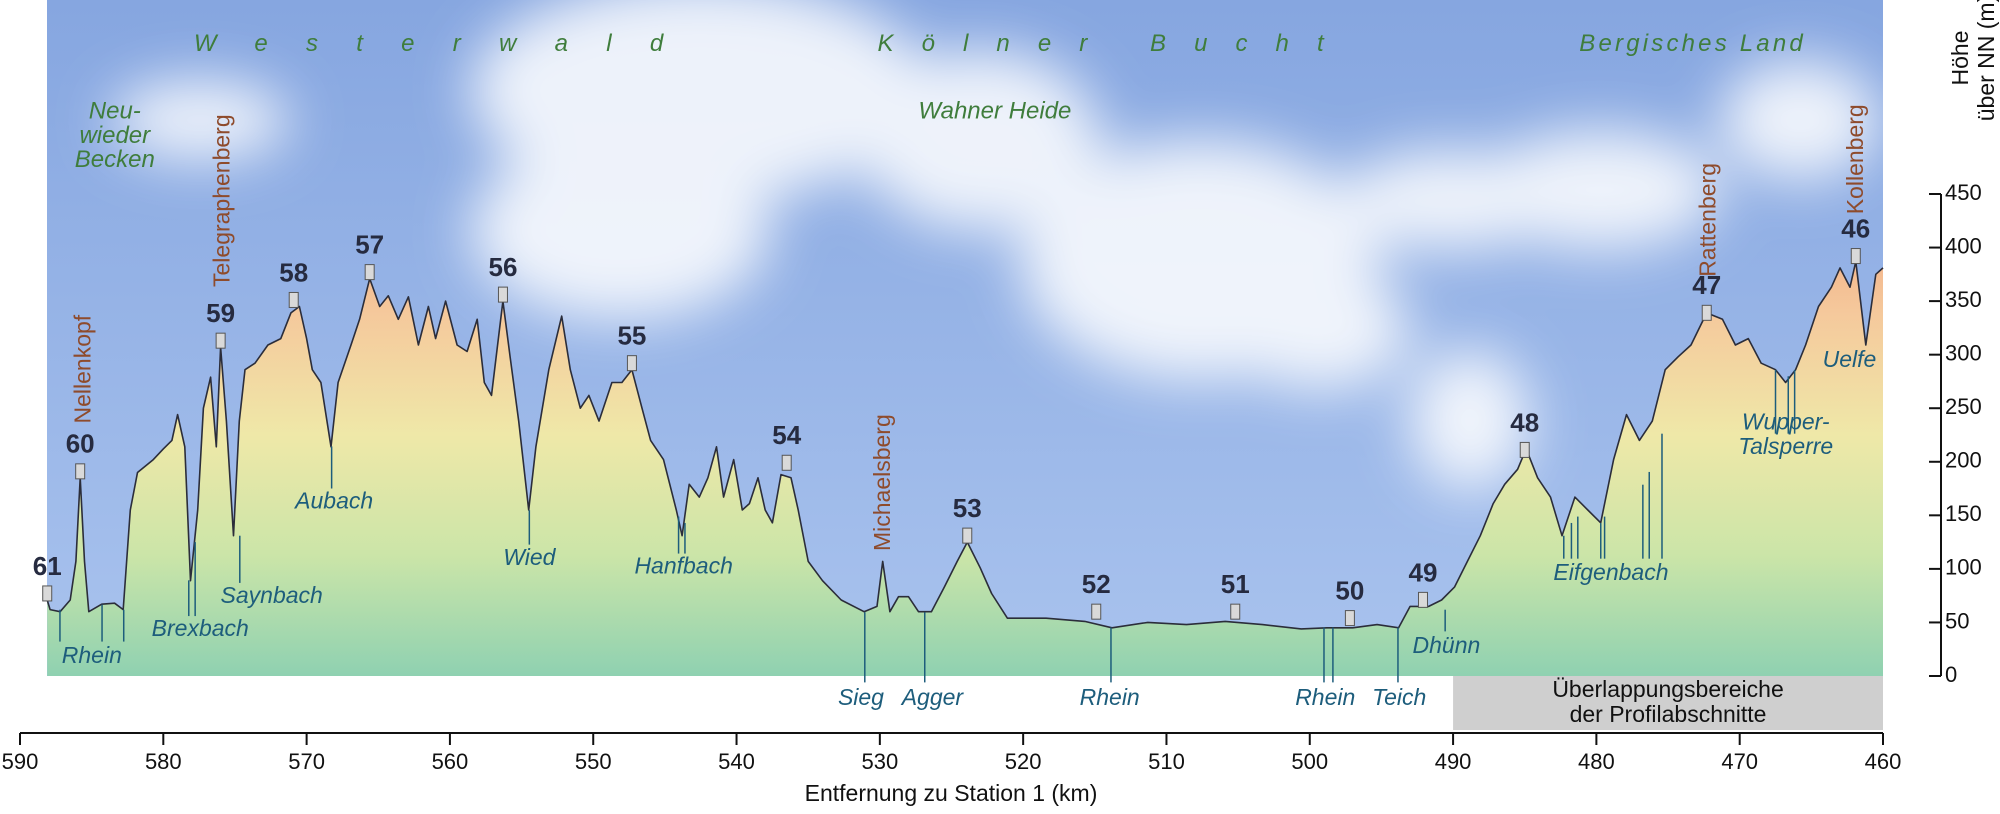 This screenshot has height=814, width=2000. I want to click on station-label: 51, so click(1235, 584).